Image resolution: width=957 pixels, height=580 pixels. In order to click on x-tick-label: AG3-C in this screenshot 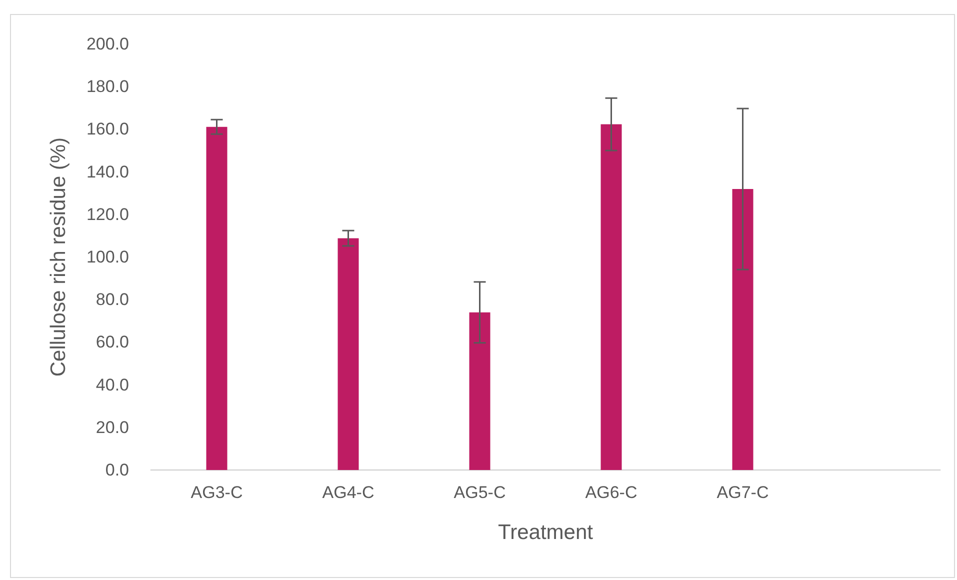, I will do `click(216, 492)`.